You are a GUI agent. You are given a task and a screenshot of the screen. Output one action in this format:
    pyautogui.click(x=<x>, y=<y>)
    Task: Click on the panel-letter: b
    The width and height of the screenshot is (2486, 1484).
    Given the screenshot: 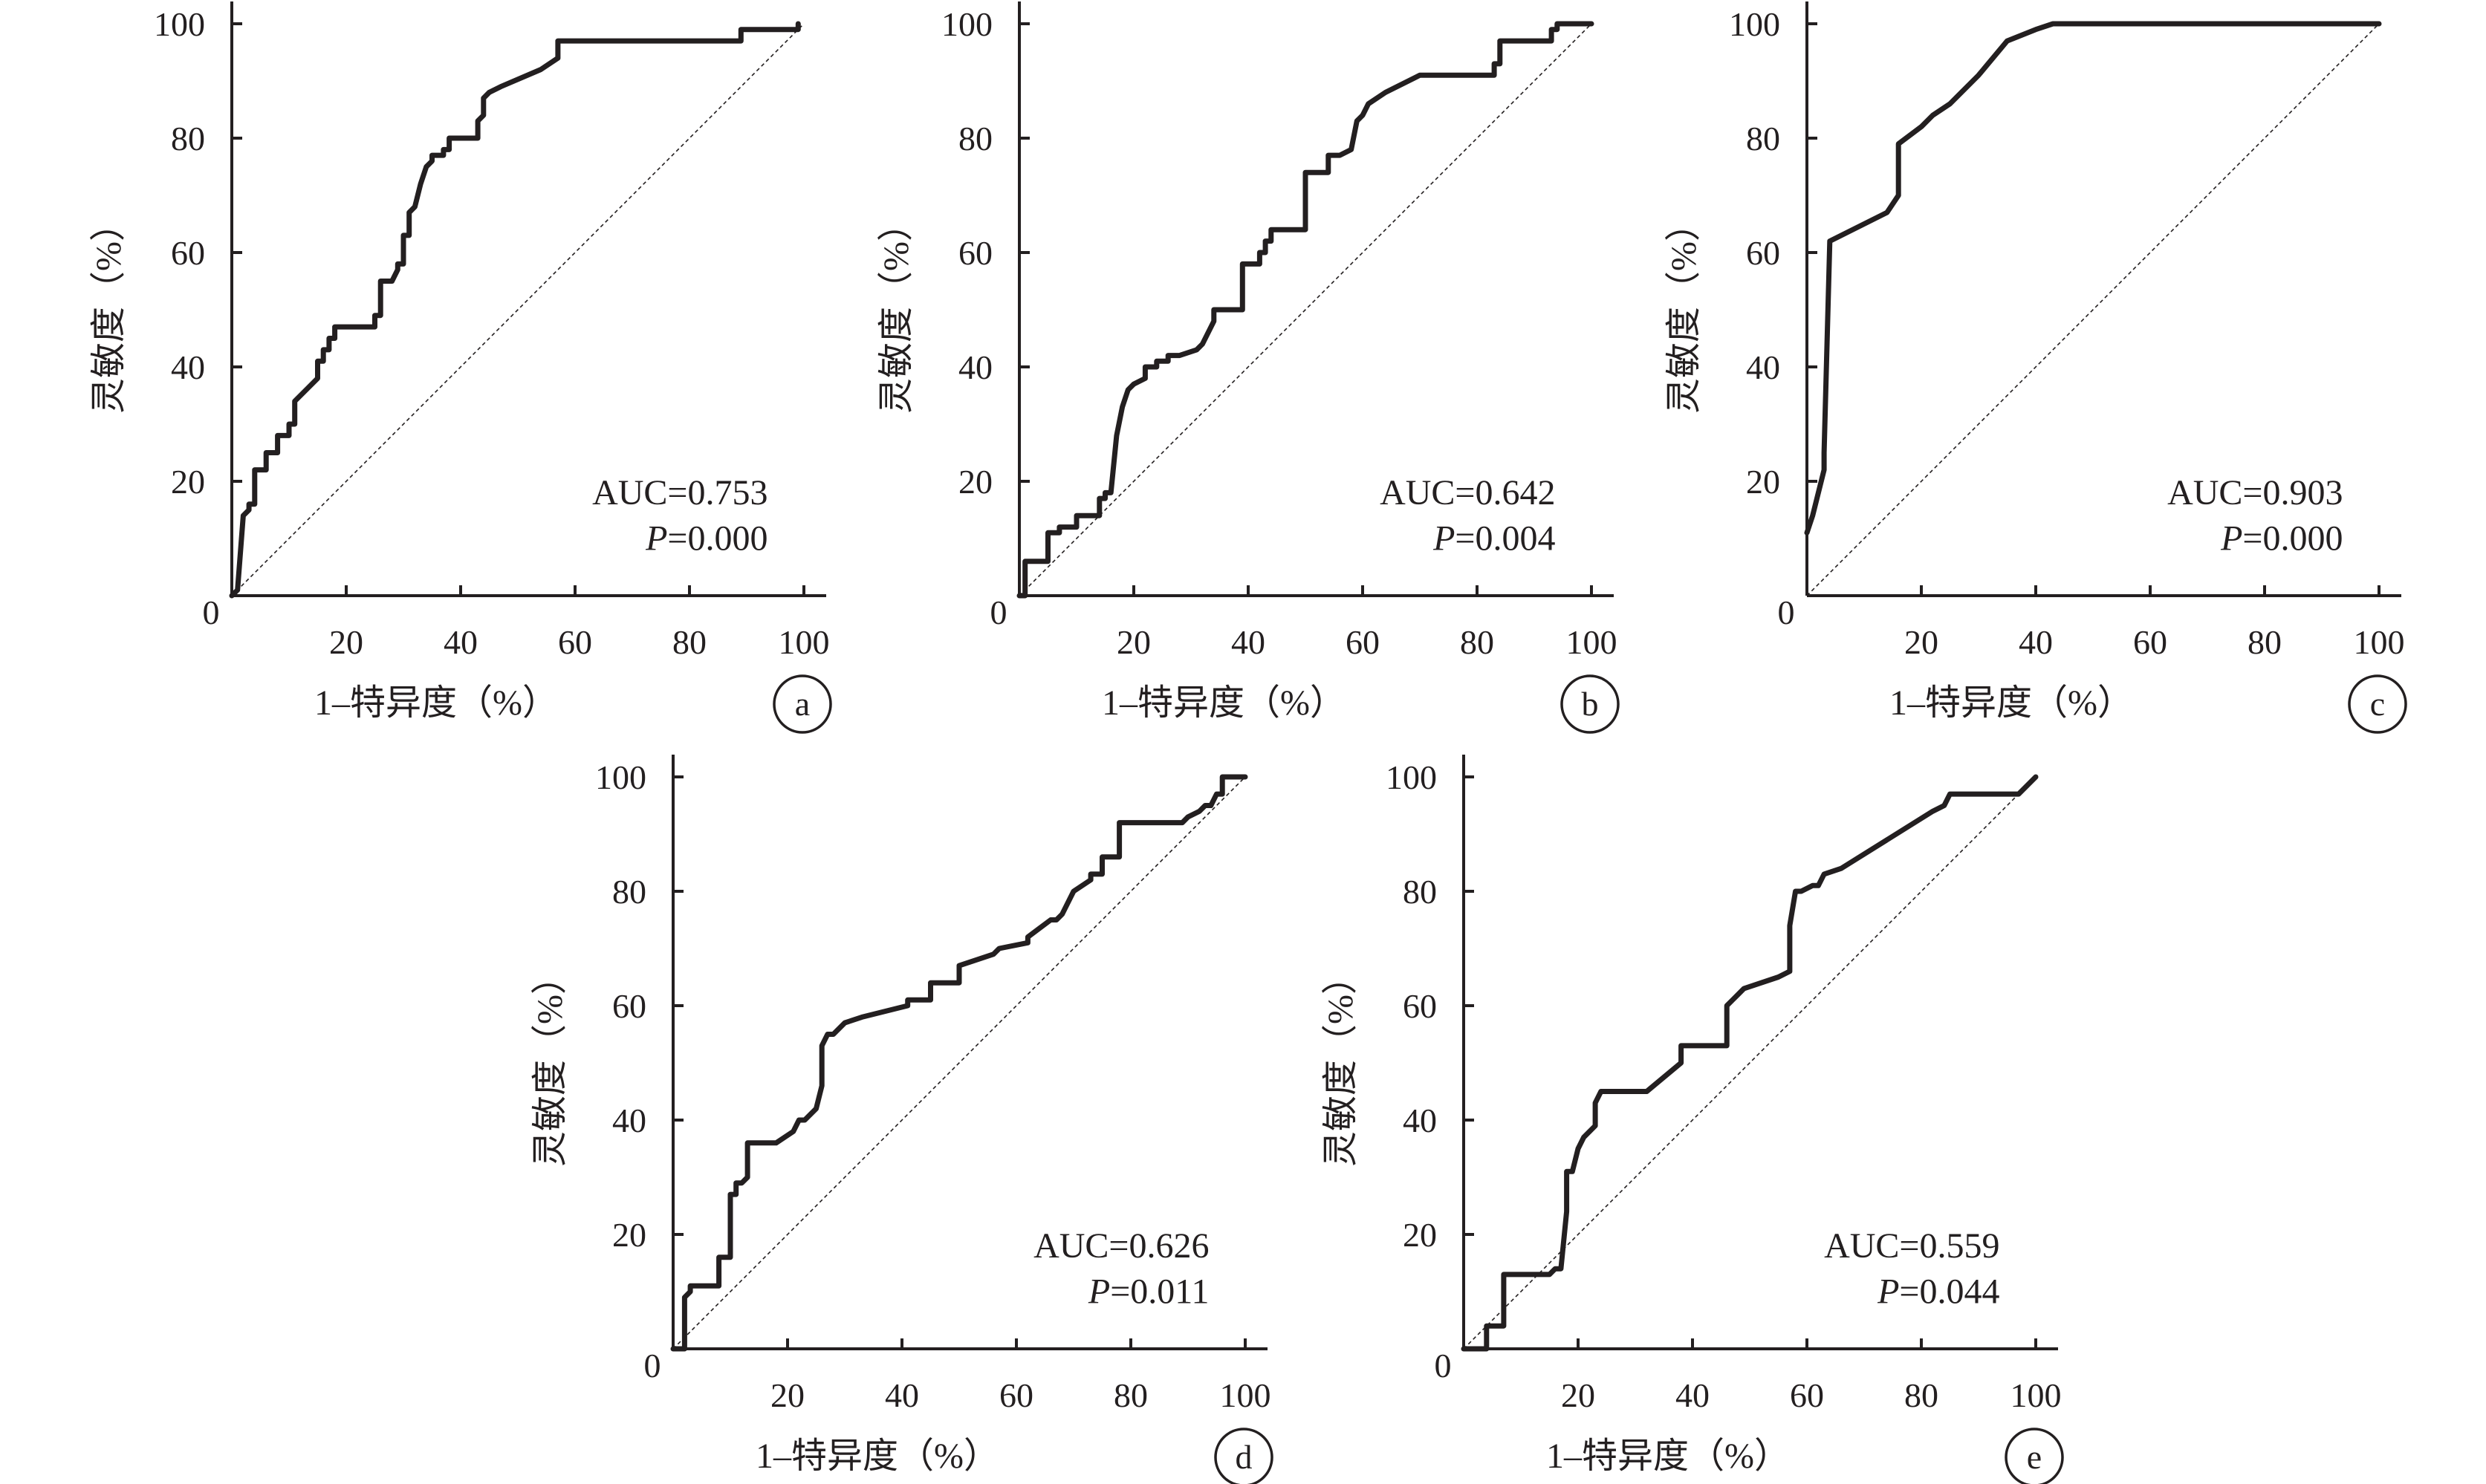 What is the action you would take?
    pyautogui.click(x=1591, y=704)
    